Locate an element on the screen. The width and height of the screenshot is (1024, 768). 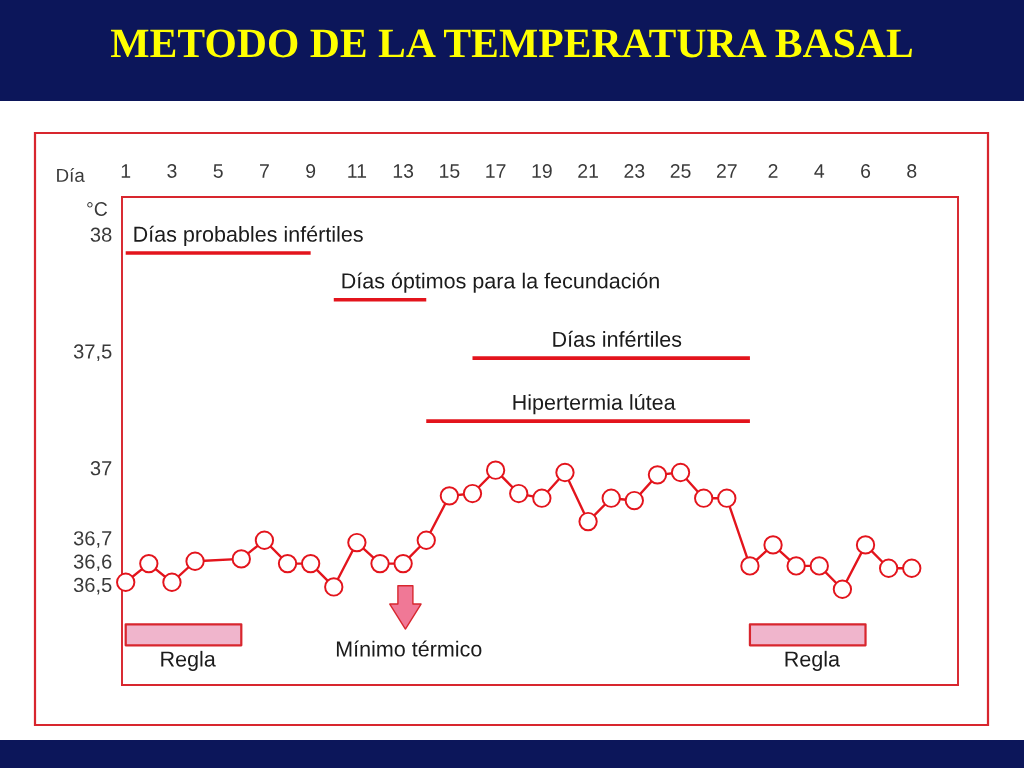
series-label: Hipertermia lútea is located at coordinates (594, 404).